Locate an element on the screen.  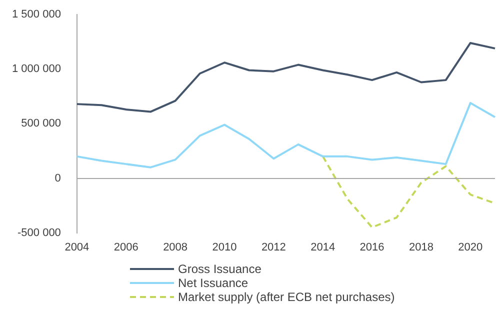
x-tick-label: 2012 is located at coordinates (273, 247).